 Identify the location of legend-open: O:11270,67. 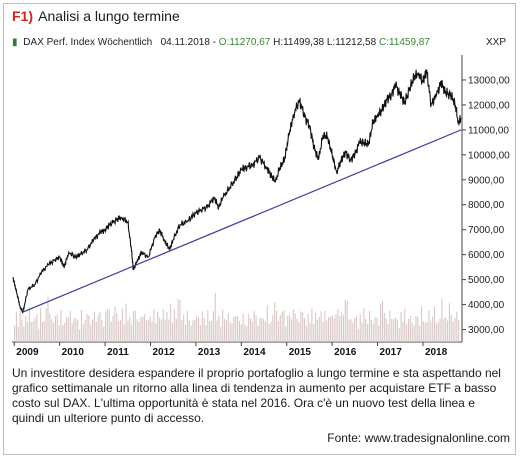
(244, 42).